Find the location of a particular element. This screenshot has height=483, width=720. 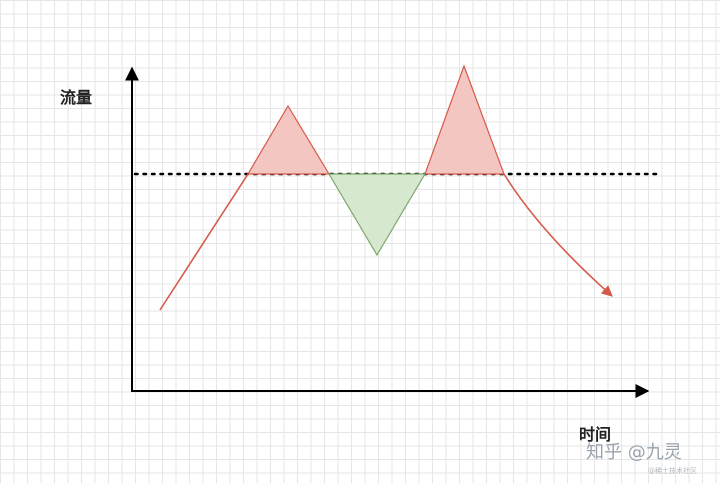

x-axis-label: 时间 is located at coordinates (595, 434).